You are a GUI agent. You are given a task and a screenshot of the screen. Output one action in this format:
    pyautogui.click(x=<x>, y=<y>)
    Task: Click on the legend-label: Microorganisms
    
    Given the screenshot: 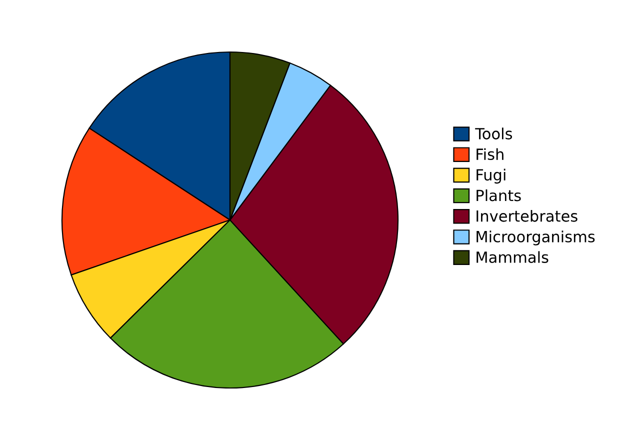 What is the action you would take?
    pyautogui.click(x=535, y=238)
    